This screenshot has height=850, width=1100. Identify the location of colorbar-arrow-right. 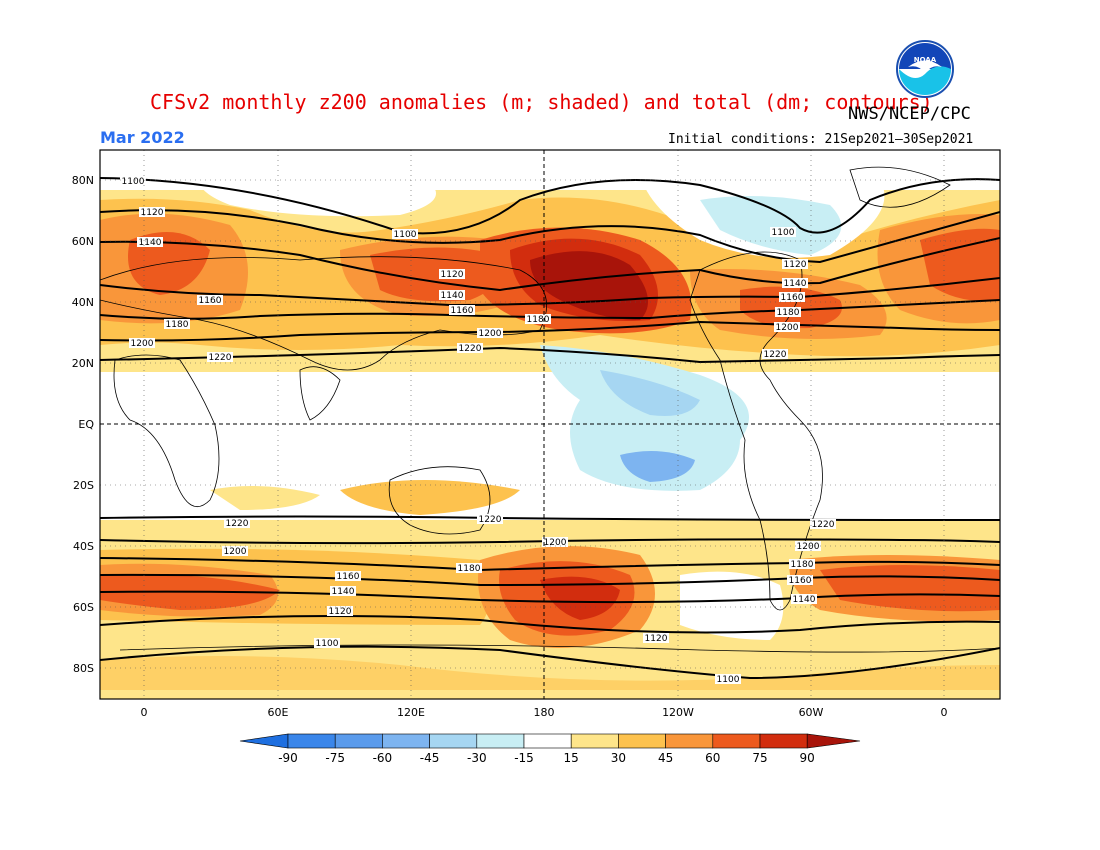
(833, 741).